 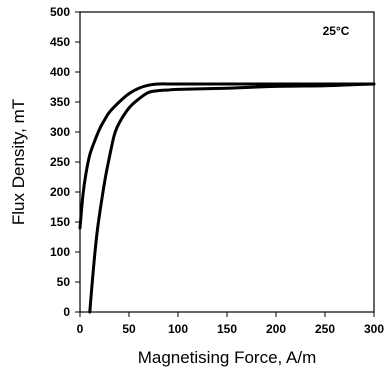 What do you see at coordinates (60, 252) in the screenshot?
I see `y-tick-label: 100` at bounding box center [60, 252].